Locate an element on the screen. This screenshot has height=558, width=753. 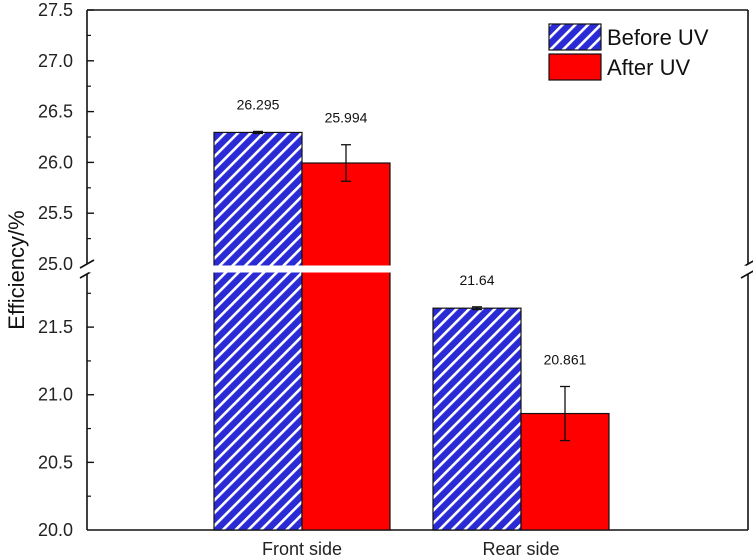
x-tick-label: Front side is located at coordinates (302, 548).